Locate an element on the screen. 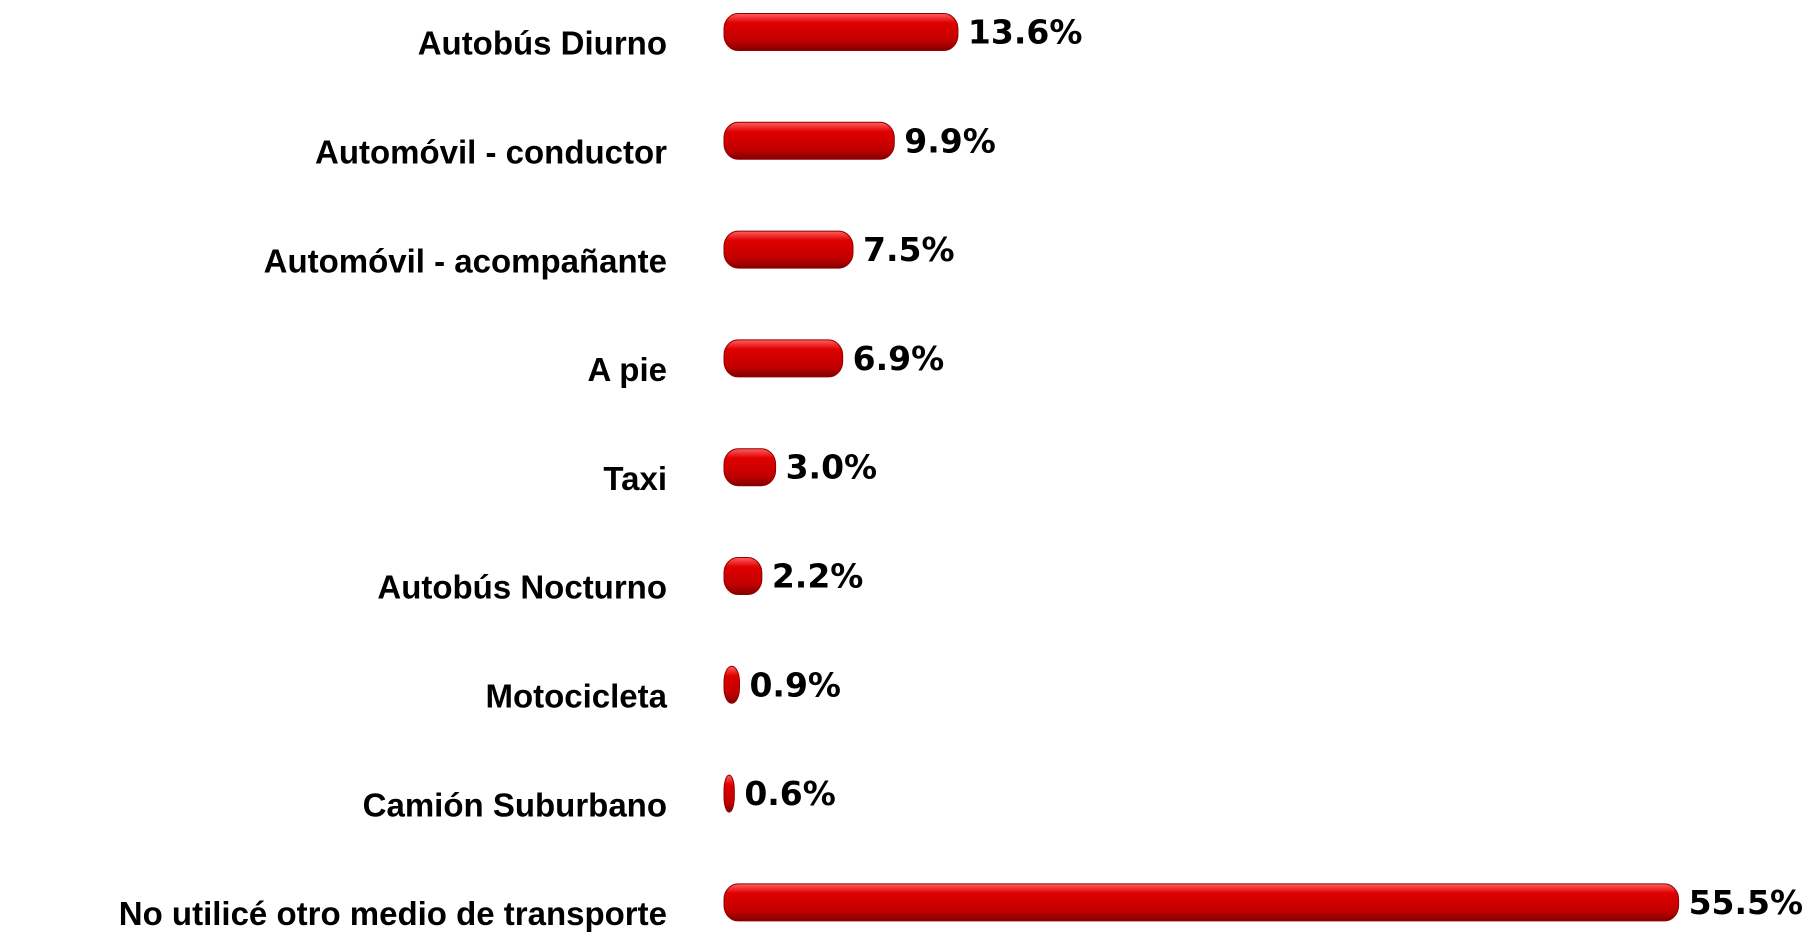 The image size is (1808, 941). category-label: A pie is located at coordinates (627, 369).